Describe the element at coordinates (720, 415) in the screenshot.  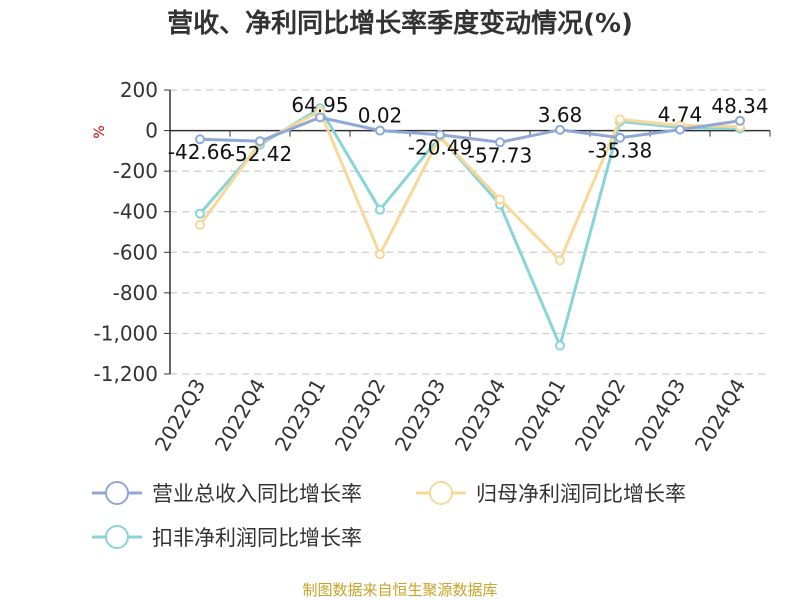
I see `x-tick-label: 2024Q4` at that location.